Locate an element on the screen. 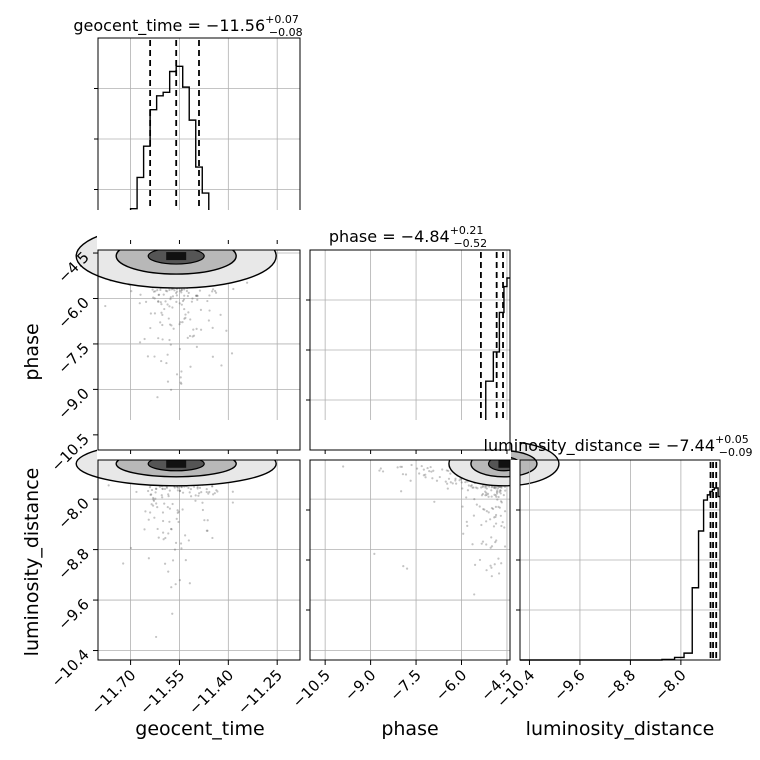 The image size is (760, 760). clip-mask-top is located at coordinates (199, 230).